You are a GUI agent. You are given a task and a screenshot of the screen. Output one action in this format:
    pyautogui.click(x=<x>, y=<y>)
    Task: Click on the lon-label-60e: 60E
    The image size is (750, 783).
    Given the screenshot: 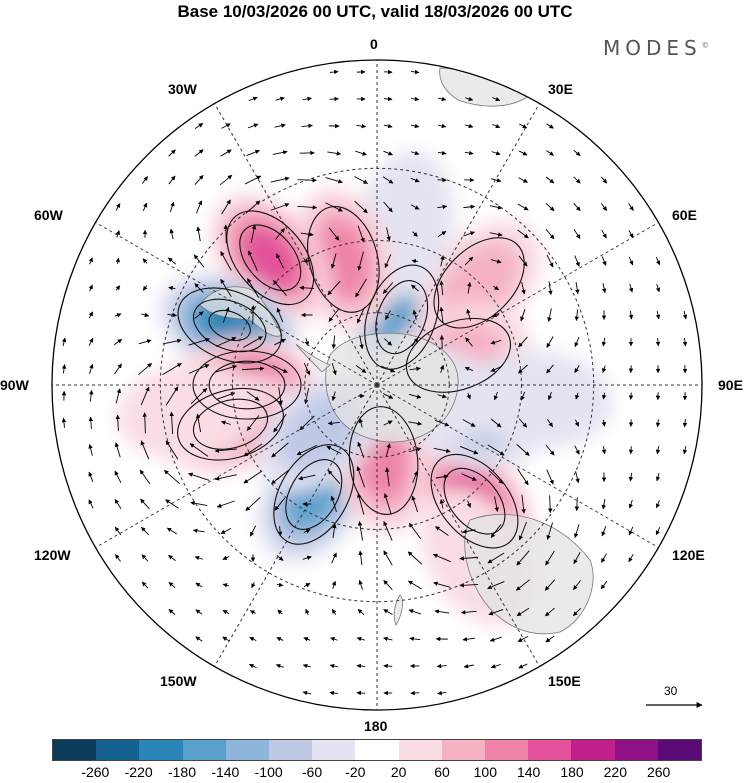 What is the action you would take?
    pyautogui.click(x=684, y=215)
    